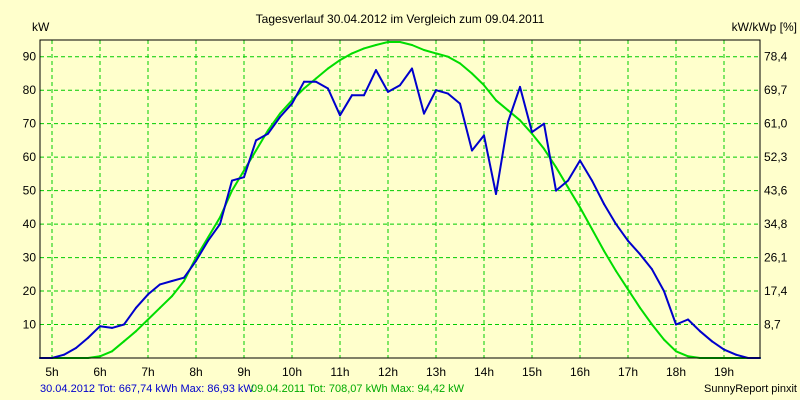  I want to click on x-tick-label: 13h, so click(436, 372).